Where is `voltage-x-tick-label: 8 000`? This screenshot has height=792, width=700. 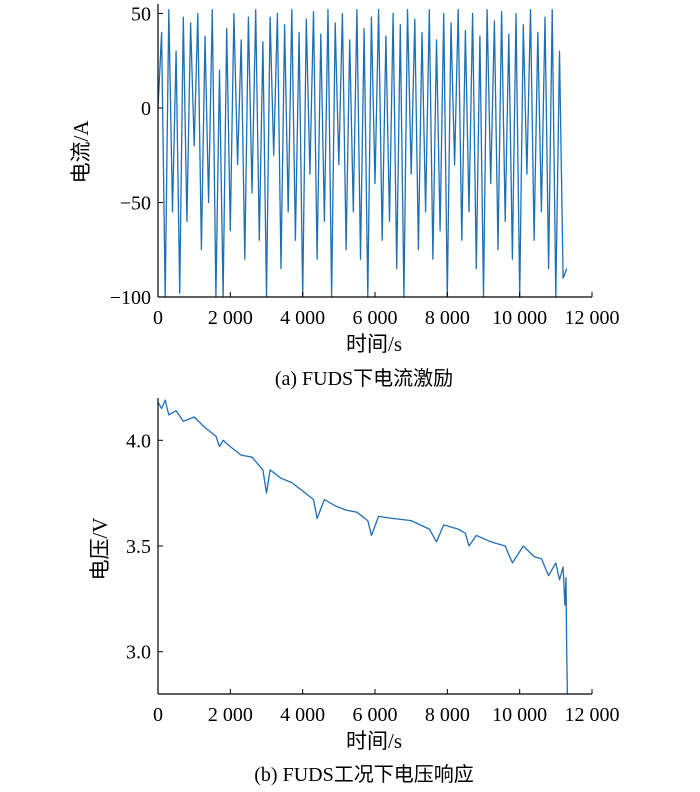 voltage-x-tick-label: 8 000 is located at coordinates (447, 715).